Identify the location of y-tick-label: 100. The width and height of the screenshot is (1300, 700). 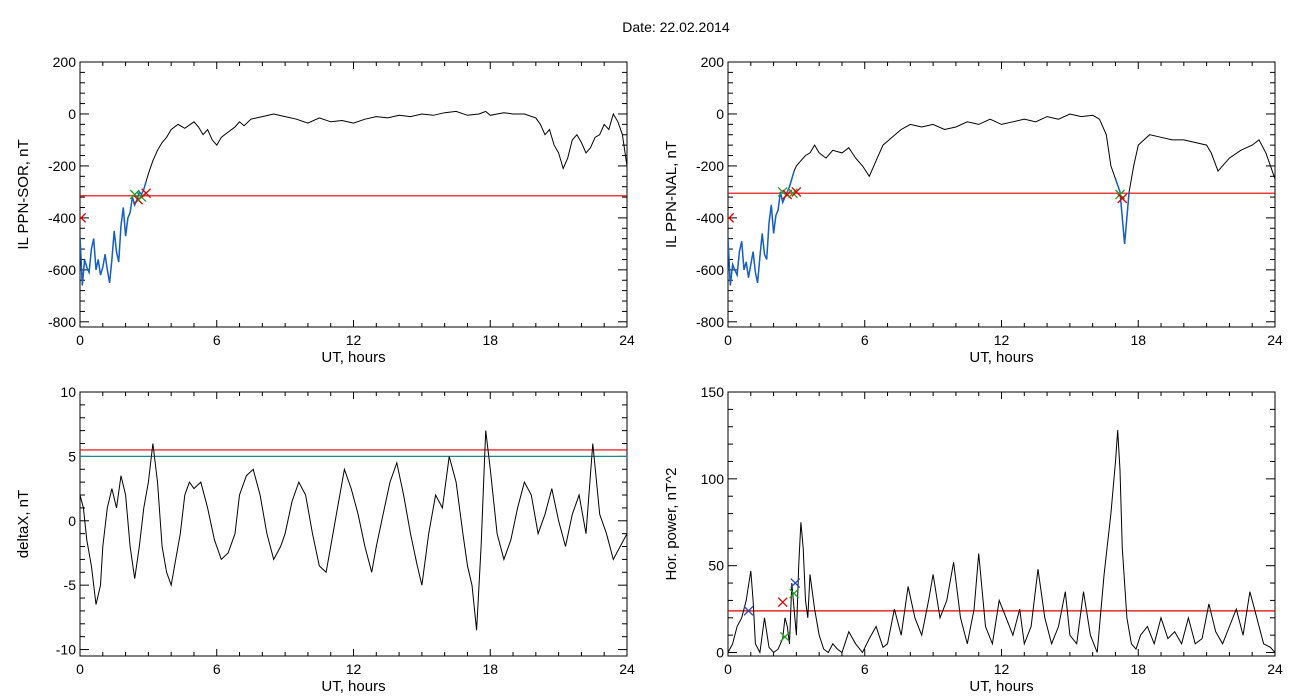
(713, 479).